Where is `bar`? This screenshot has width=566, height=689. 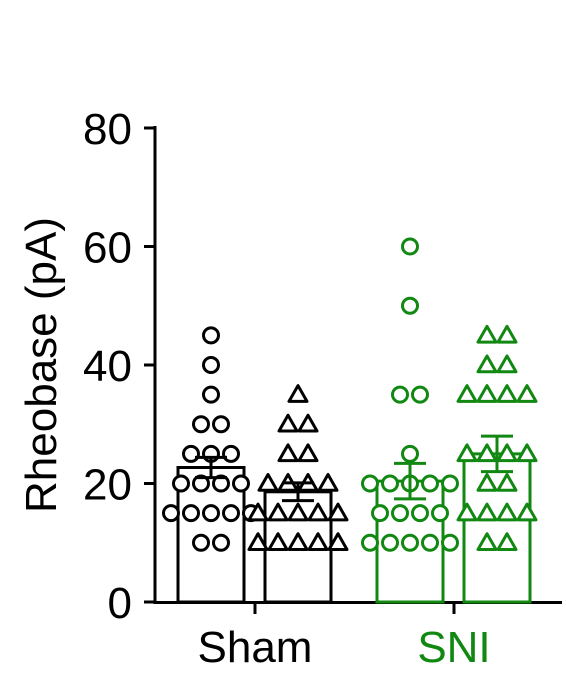 bar is located at coordinates (497, 528).